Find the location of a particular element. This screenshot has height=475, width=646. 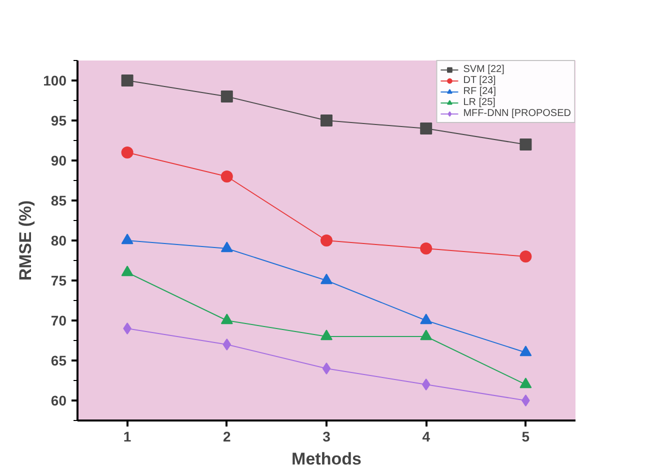

y-tick-label: 75 is located at coordinates (58, 280).